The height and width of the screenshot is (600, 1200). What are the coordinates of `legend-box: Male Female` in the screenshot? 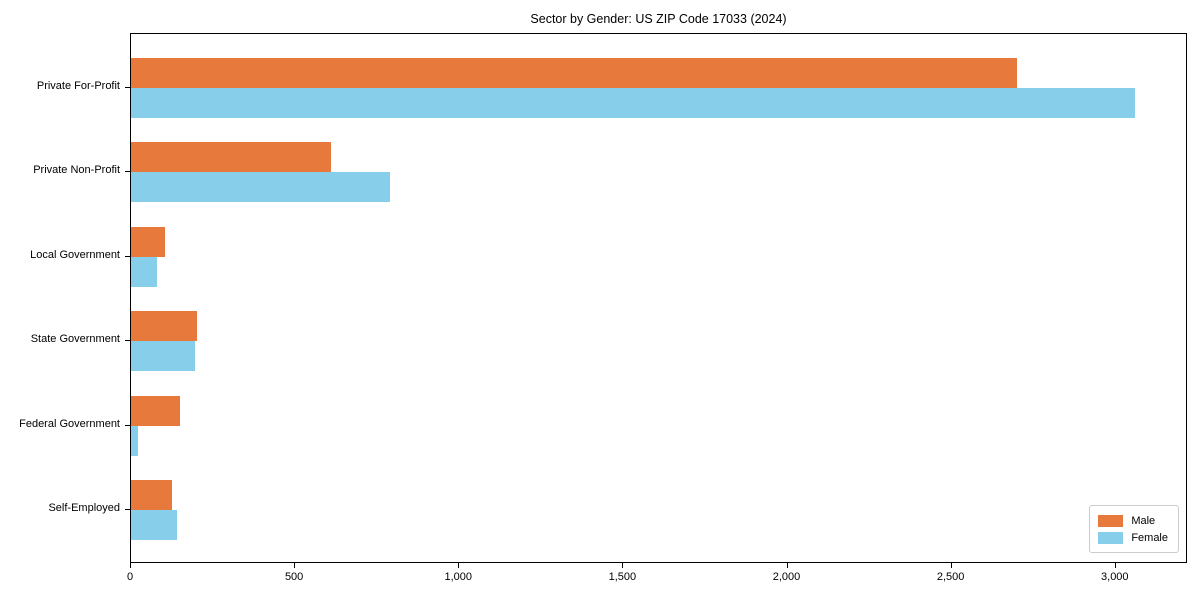 It's located at (1134, 529).